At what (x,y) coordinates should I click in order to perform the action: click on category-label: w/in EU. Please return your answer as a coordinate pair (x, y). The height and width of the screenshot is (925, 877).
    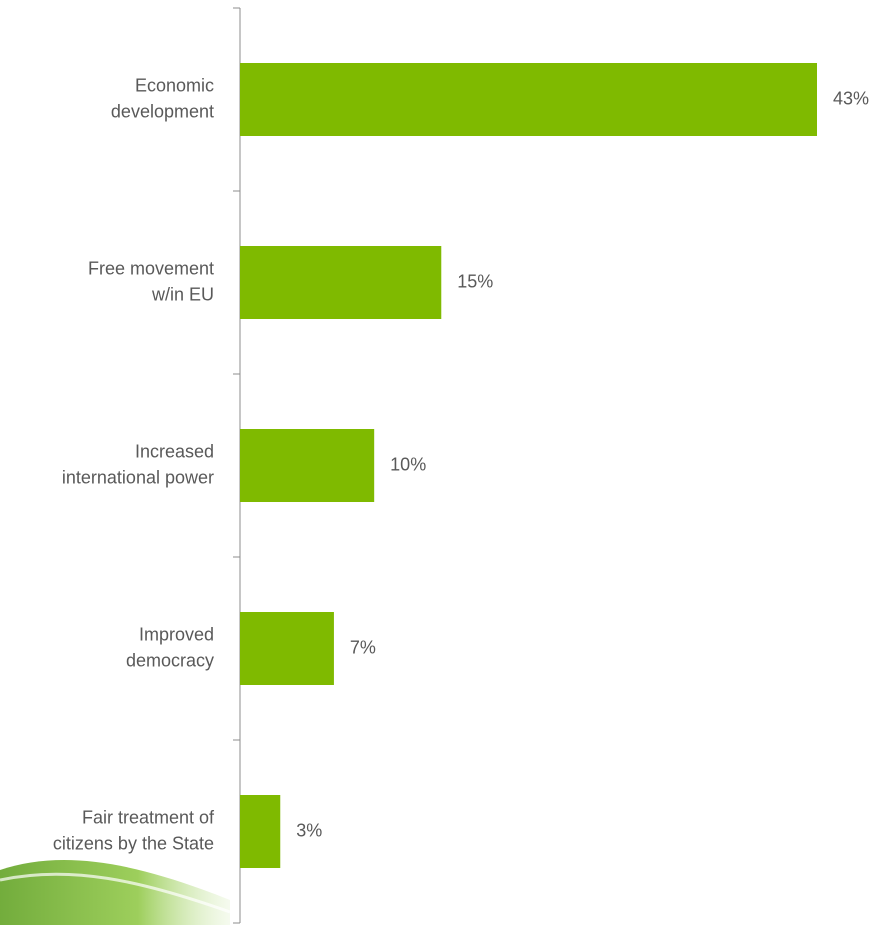
    Looking at the image, I should click on (182, 294).